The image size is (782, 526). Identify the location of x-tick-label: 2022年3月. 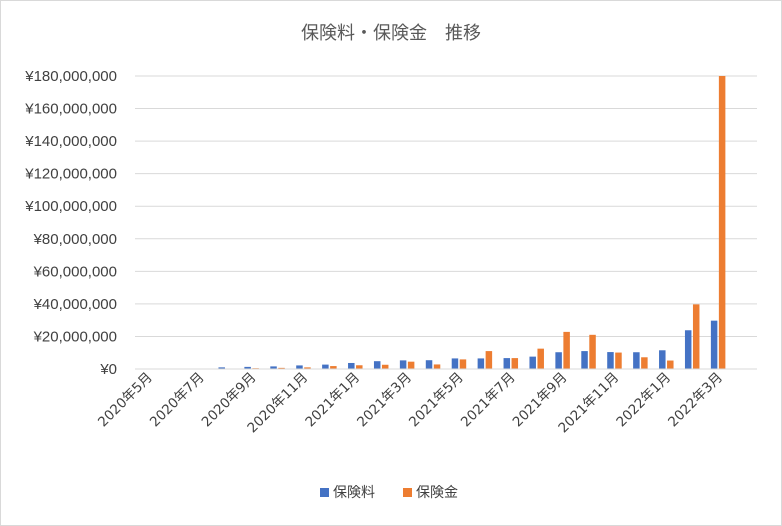
(695, 400).